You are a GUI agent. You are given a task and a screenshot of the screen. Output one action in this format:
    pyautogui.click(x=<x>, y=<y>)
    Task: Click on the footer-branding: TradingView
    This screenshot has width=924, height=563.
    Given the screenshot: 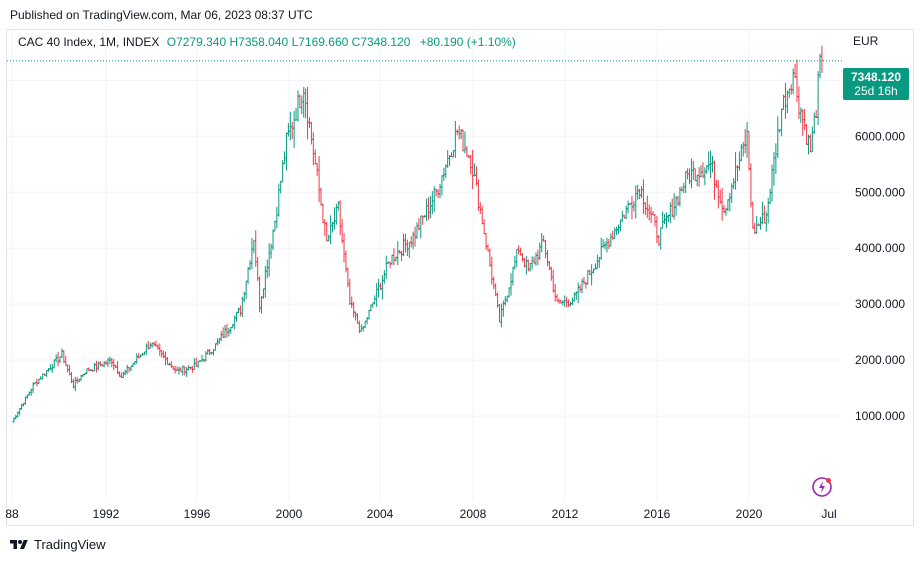 What is the action you would take?
    pyautogui.click(x=58, y=544)
    